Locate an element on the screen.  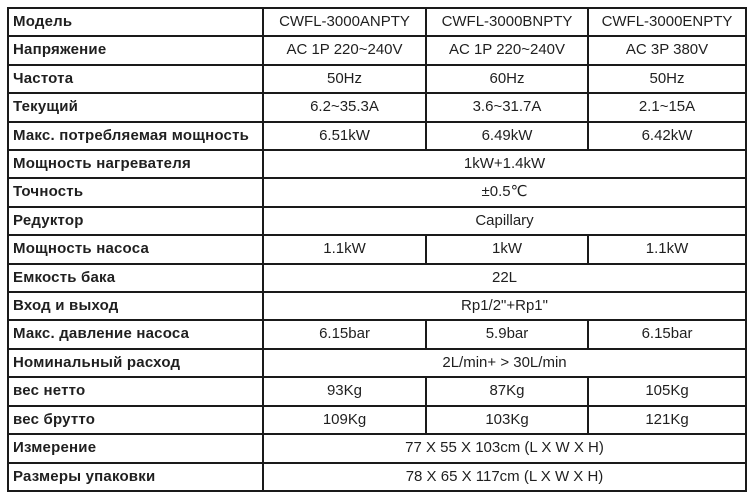
table-row: Измерение 77 X 55 X 103cm (L X W X H) is located at coordinates (377, 448).